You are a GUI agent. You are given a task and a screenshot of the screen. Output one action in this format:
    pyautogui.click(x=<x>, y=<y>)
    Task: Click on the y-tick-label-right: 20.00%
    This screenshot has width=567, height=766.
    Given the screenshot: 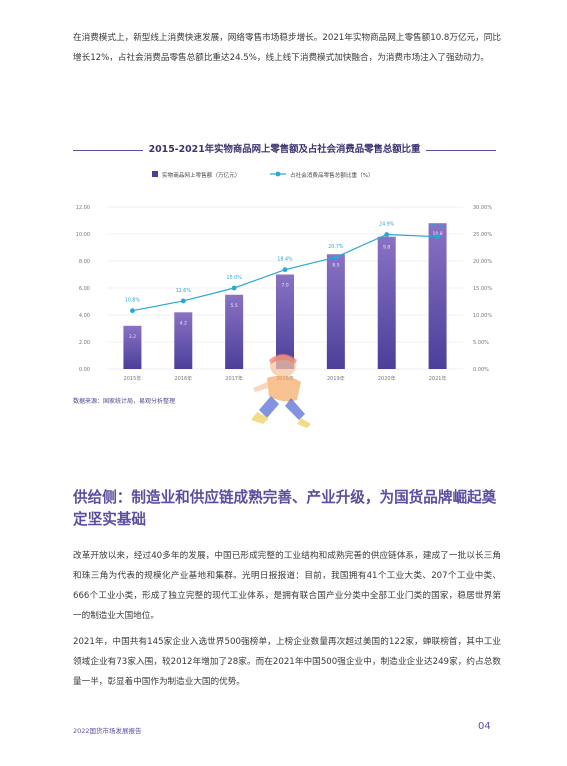 What is the action you would take?
    pyautogui.click(x=482, y=262)
    